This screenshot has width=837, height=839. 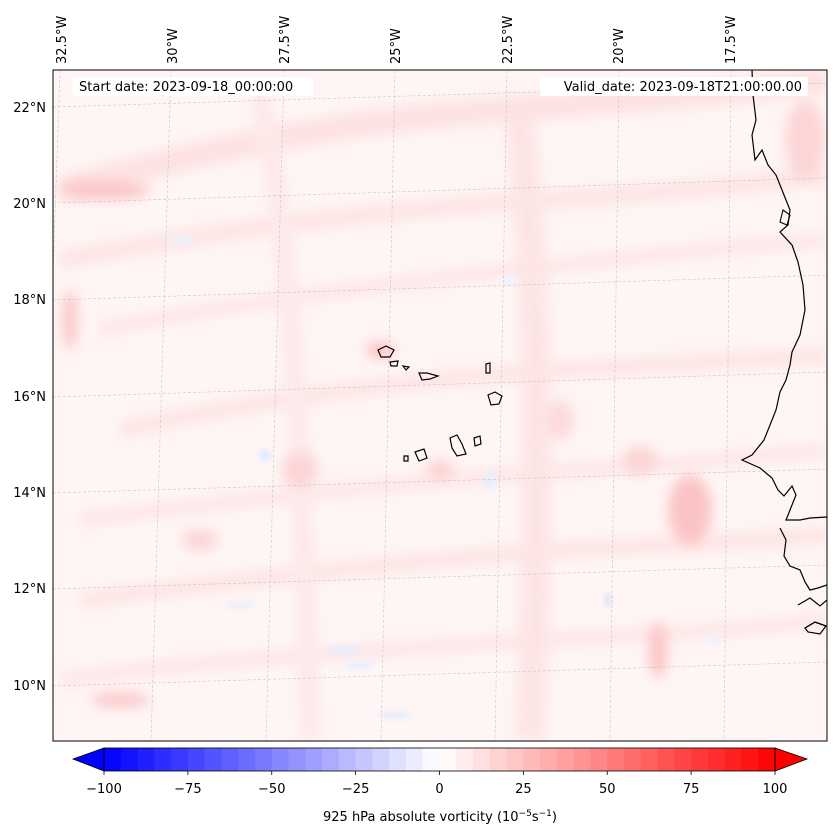 What do you see at coordinates (731, 40) in the screenshot?
I see `lon-label-17-5w: 17.5°W` at bounding box center [731, 40].